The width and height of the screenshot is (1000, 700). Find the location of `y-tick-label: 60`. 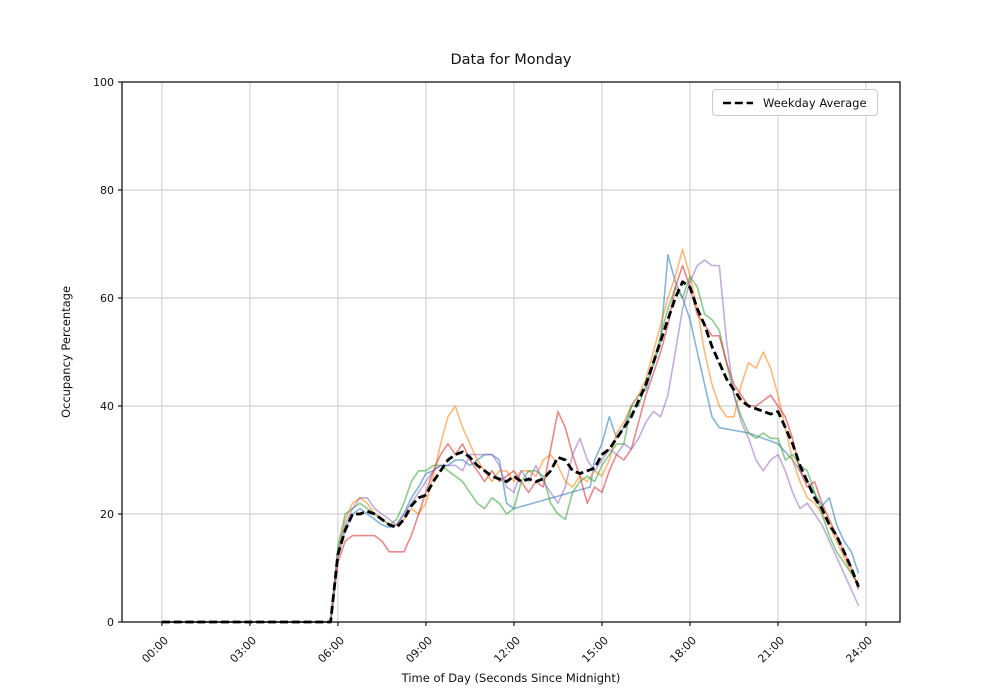

y-tick-label: 60 is located at coordinates (107, 298).